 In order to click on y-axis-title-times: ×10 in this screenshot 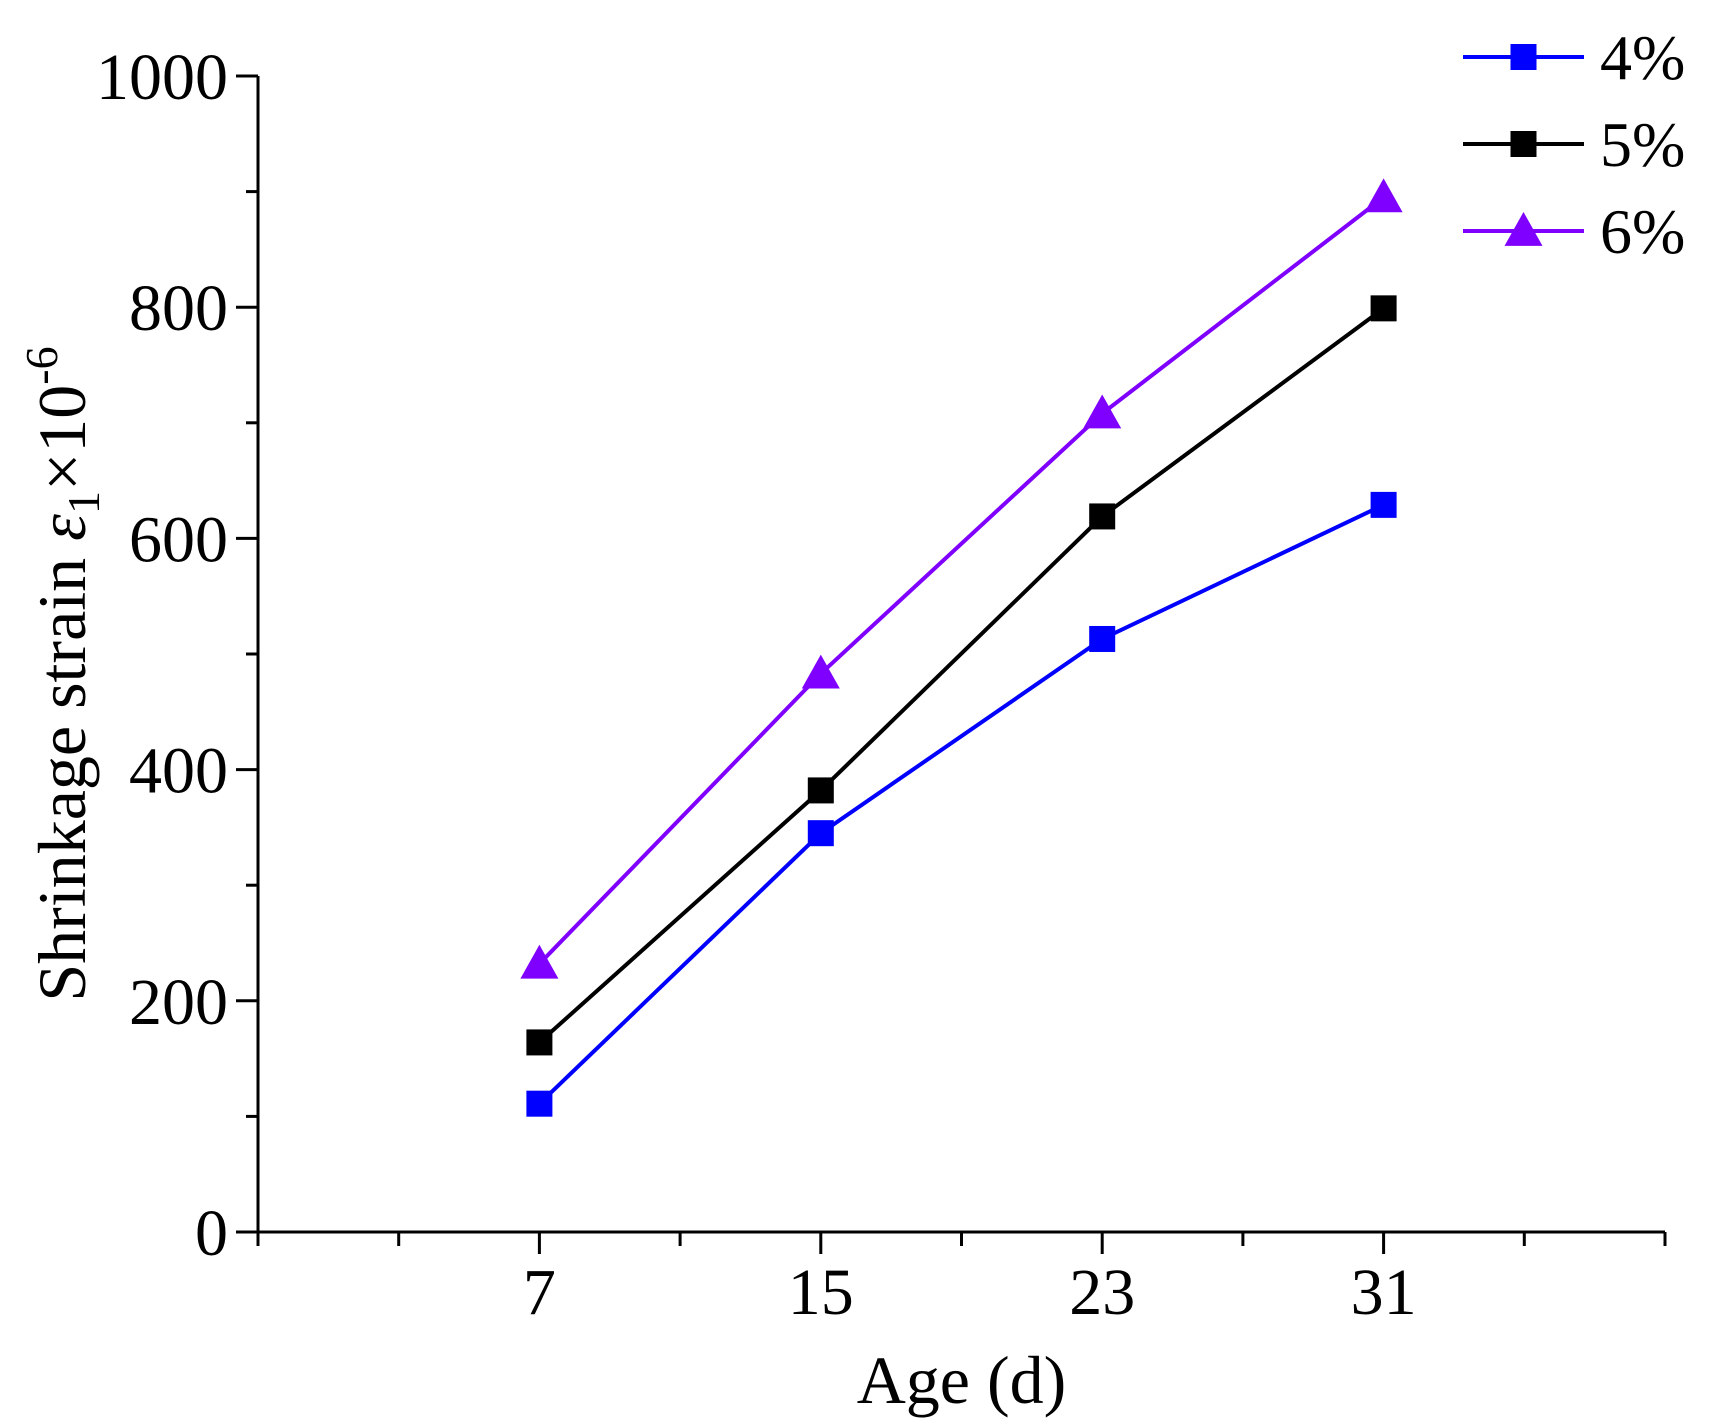, I will do `click(62, 438)`.